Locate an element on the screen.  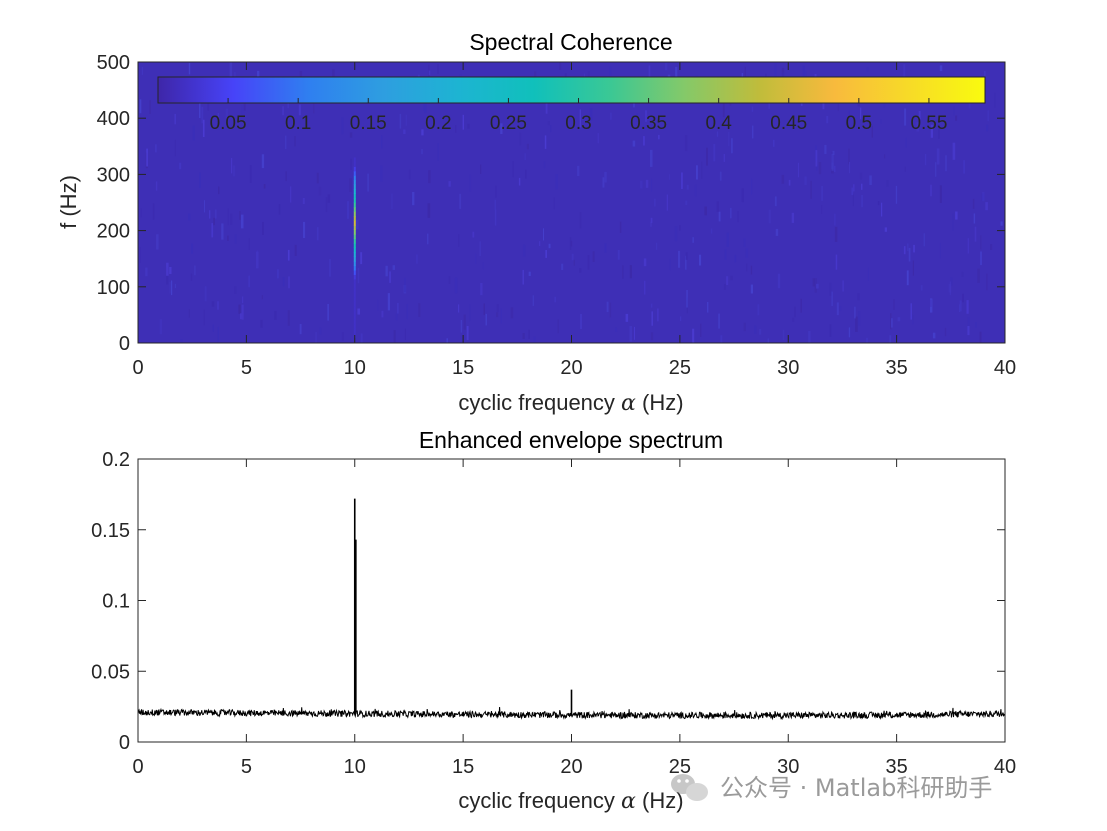
colorbar-tick-label: 0.15 is located at coordinates (368, 123).